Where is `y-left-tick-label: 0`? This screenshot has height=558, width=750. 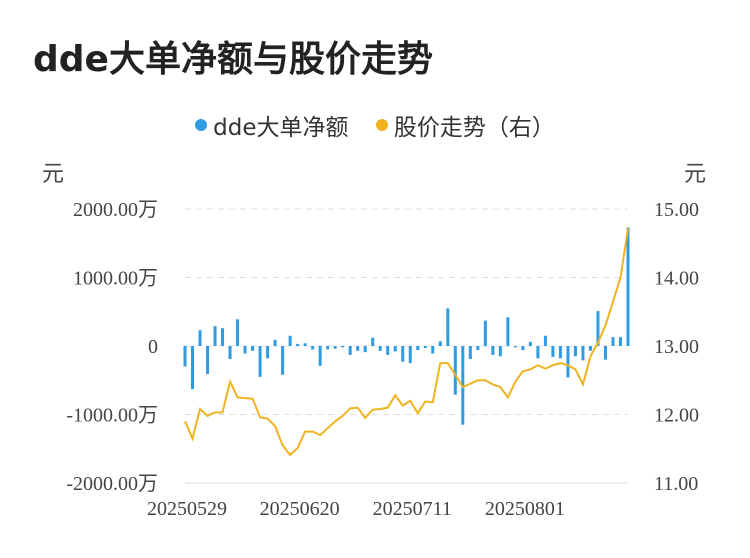 y-left-tick-label: 0 is located at coordinates (153, 347).